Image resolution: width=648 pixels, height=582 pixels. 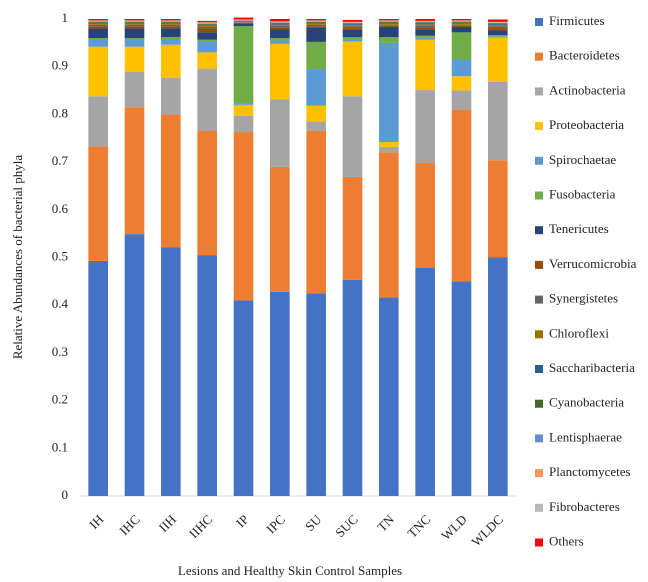 What do you see at coordinates (60, 160) in the screenshot?
I see `y-tick-label: 0.7` at bounding box center [60, 160].